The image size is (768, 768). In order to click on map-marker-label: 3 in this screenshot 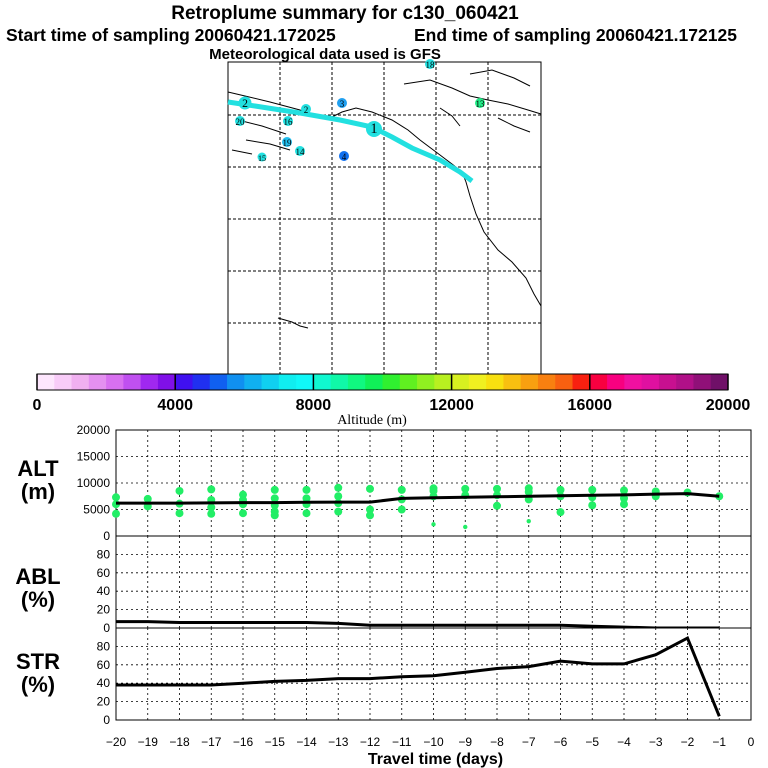, I will do `click(342, 104)`.